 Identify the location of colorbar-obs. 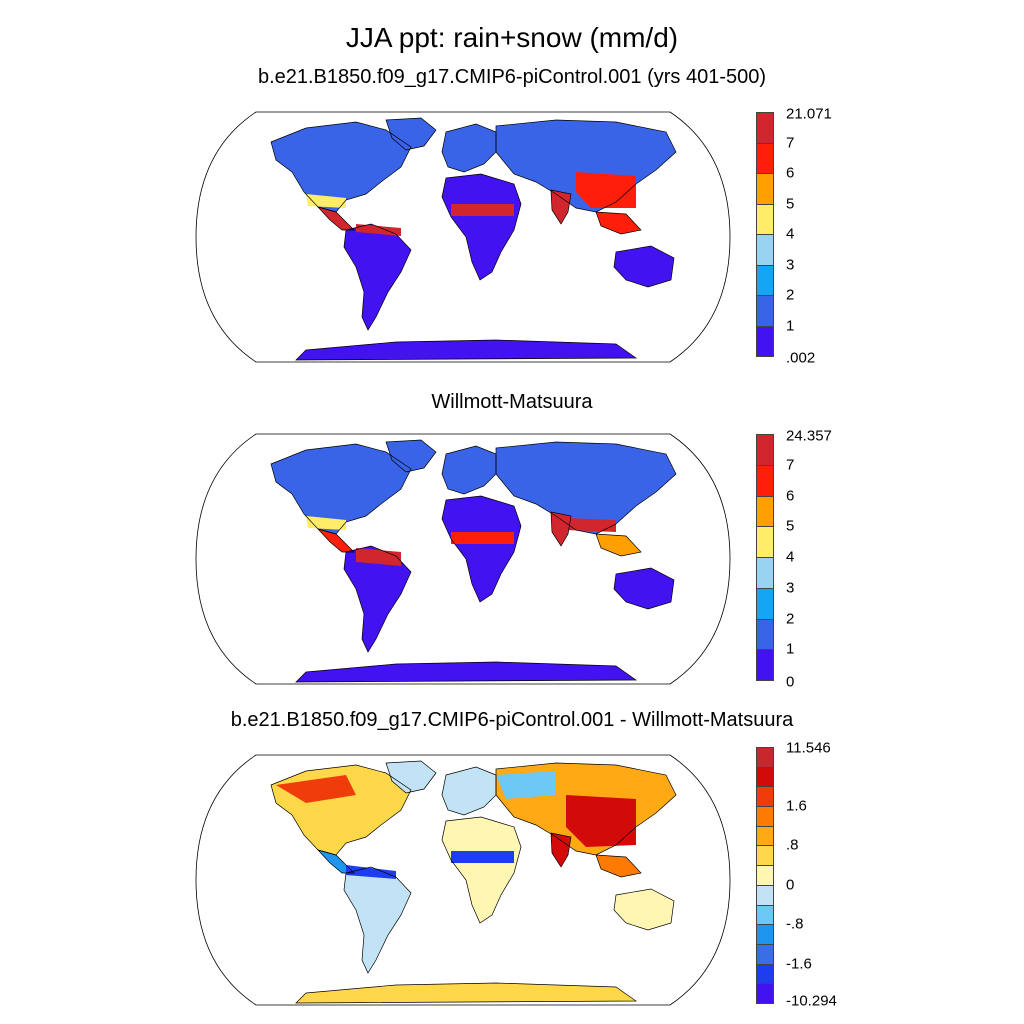
(765, 557).